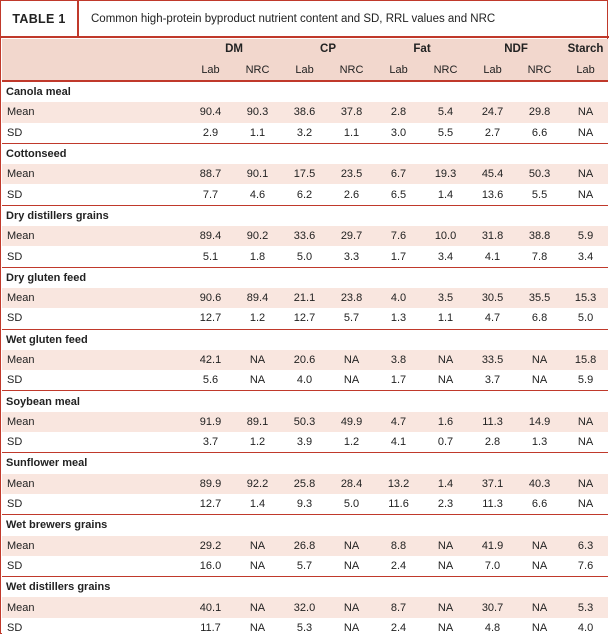  What do you see at coordinates (540, 257) in the screenshot?
I see `table-cell: 7.8` at bounding box center [540, 257].